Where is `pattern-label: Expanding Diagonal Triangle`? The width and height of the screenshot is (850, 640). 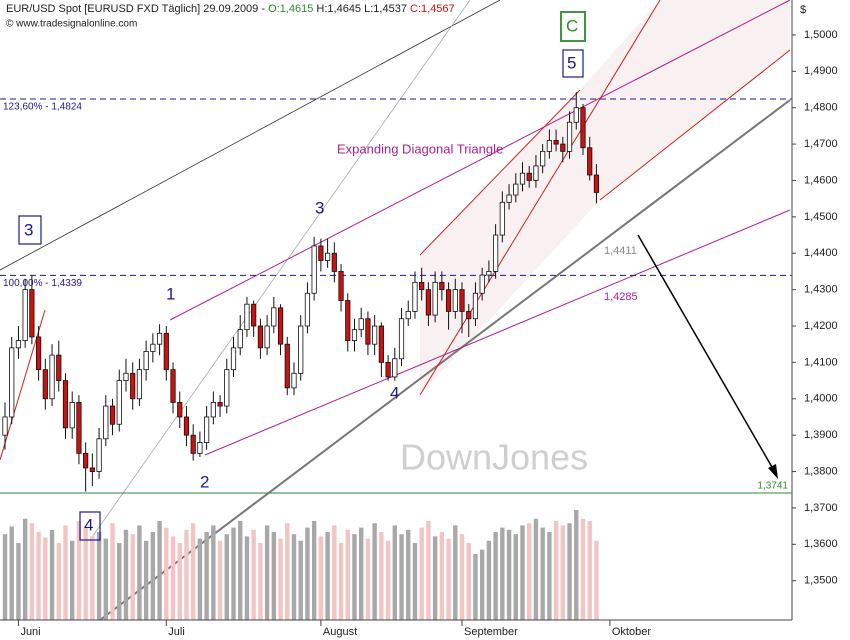
pattern-label: Expanding Diagonal Triangle is located at coordinates (420, 148).